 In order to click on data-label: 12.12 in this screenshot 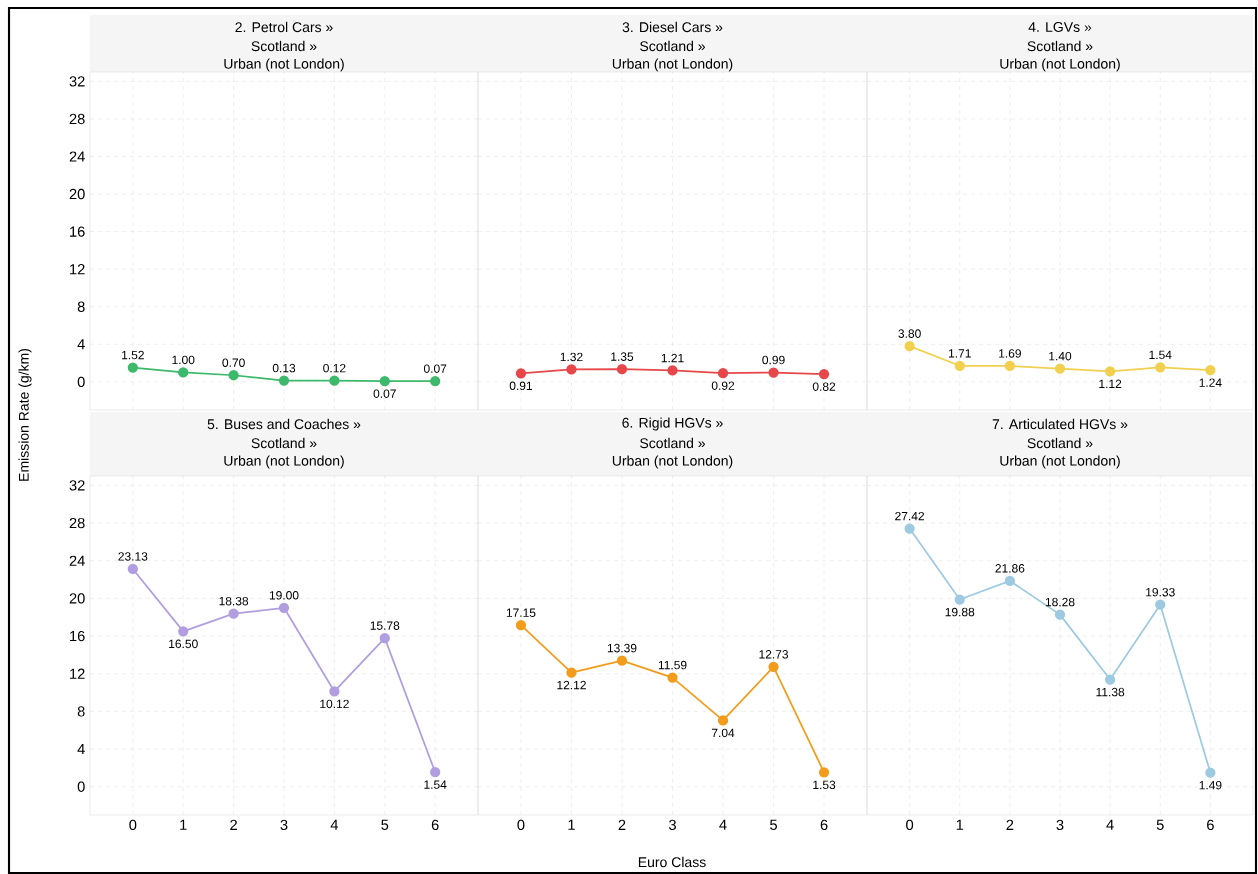, I will do `click(571, 685)`.